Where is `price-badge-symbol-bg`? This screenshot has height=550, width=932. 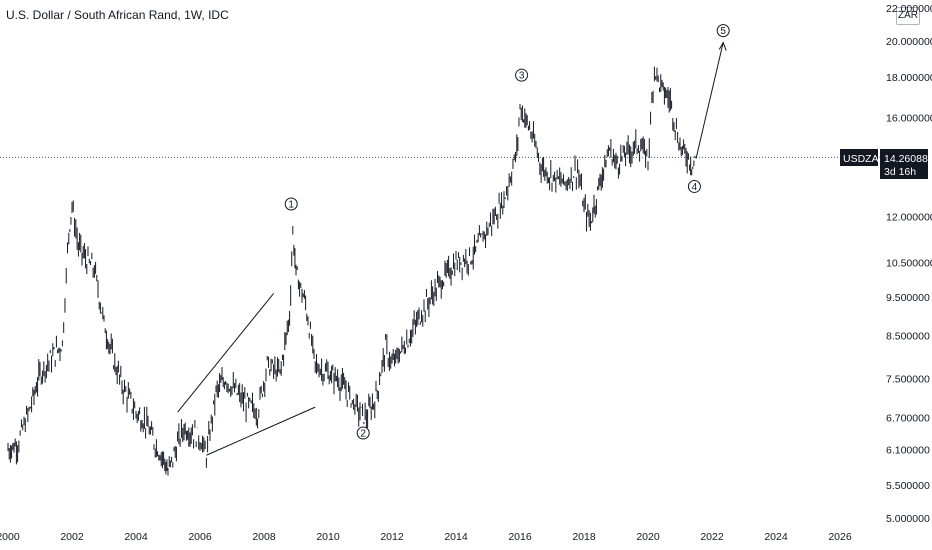 price-badge-symbol-bg is located at coordinates (859, 157).